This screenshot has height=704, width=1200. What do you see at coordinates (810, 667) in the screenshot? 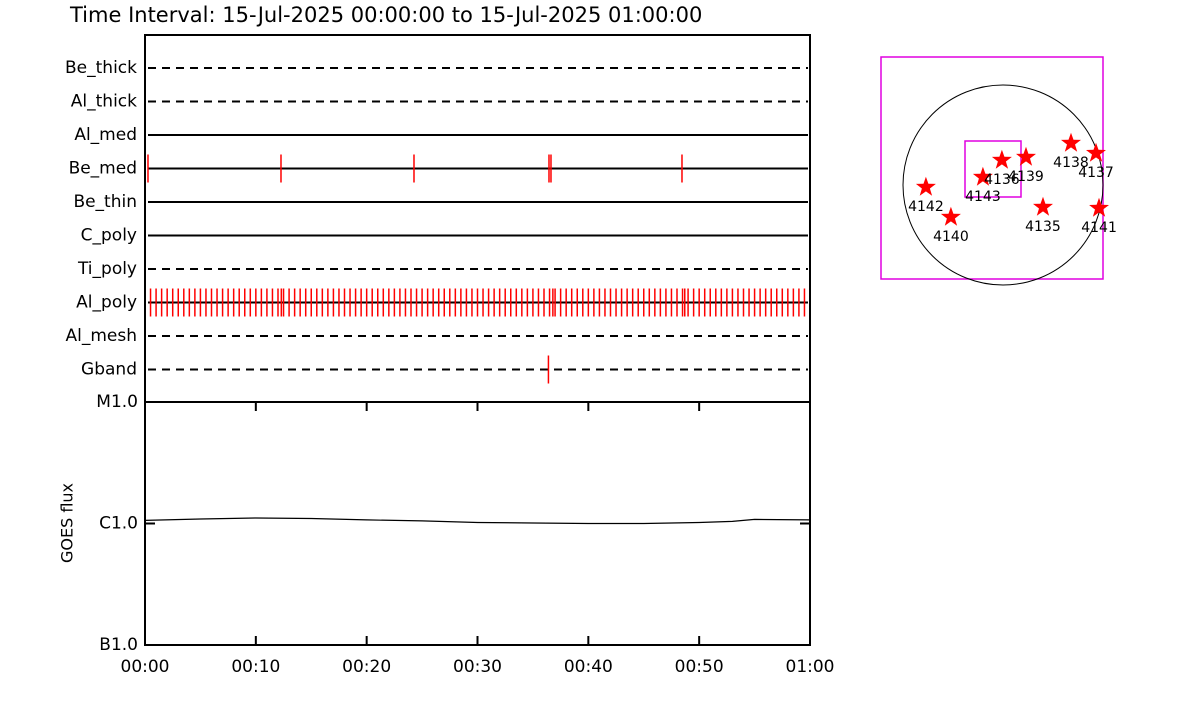
I see `x-tick-label: 01:00` at bounding box center [810, 667].